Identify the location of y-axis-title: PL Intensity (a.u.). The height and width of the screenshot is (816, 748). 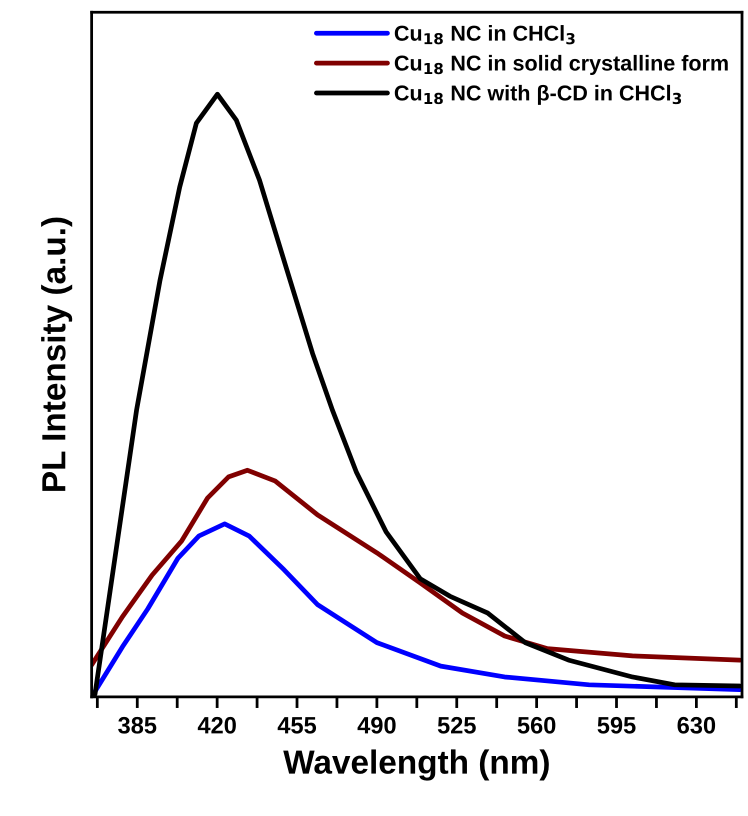
(56, 354).